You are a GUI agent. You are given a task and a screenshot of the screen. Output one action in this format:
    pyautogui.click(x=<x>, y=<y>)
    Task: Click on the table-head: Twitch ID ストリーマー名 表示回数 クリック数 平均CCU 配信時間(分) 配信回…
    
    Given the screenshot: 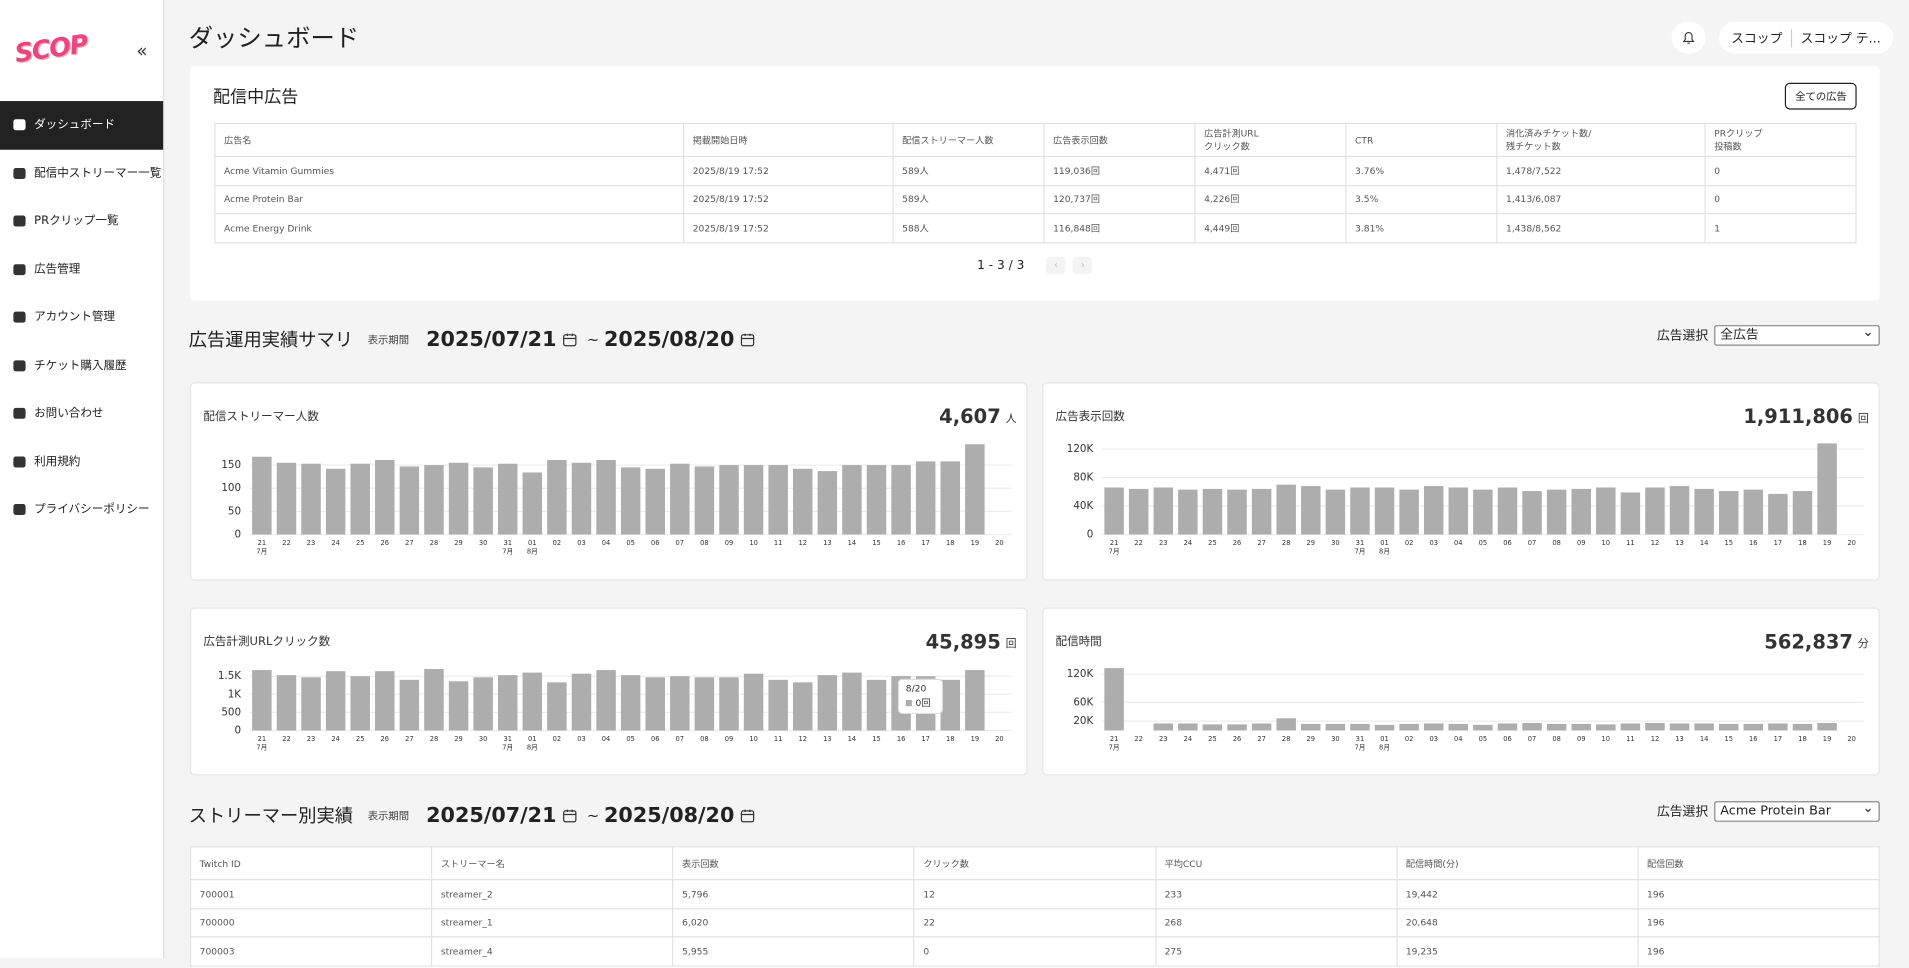 What is the action you would take?
    pyautogui.click(x=1034, y=863)
    